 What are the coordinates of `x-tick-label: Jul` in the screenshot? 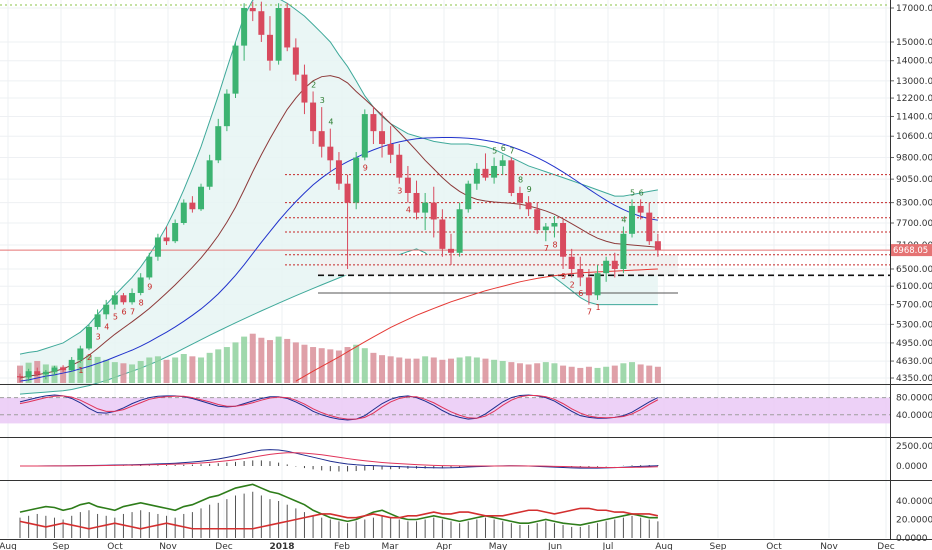 It's located at (608, 546).